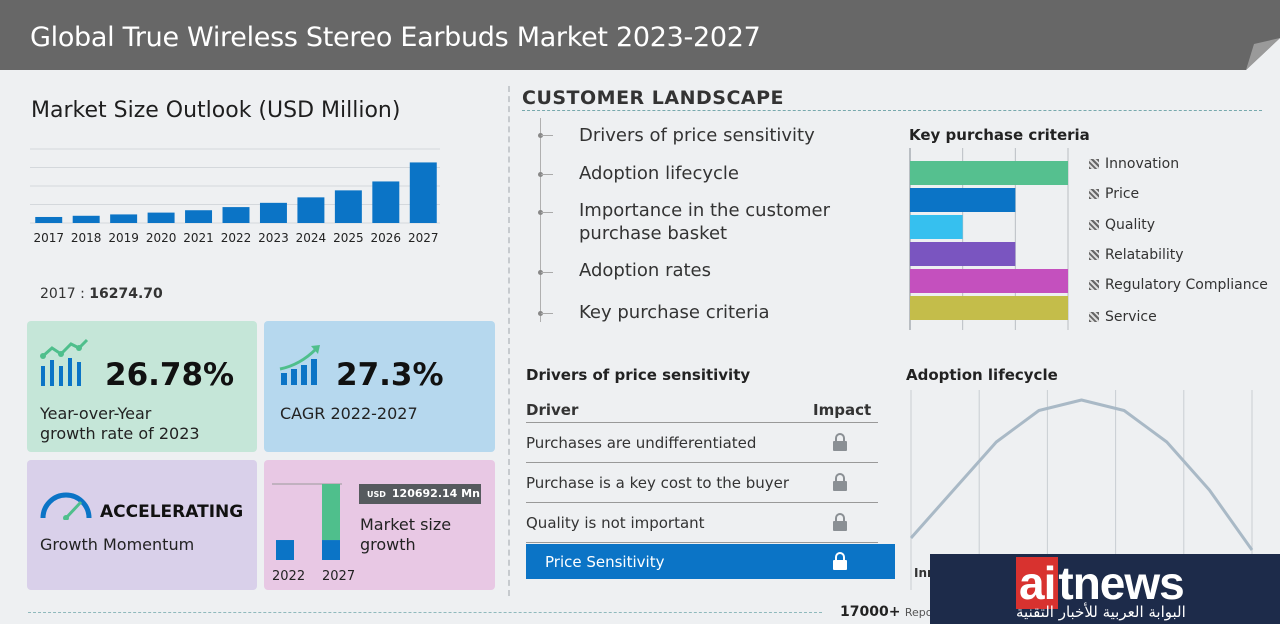  What do you see at coordinates (710, 561) in the screenshot?
I see `table-row-highlighted: Price Sensitivity` at bounding box center [710, 561].